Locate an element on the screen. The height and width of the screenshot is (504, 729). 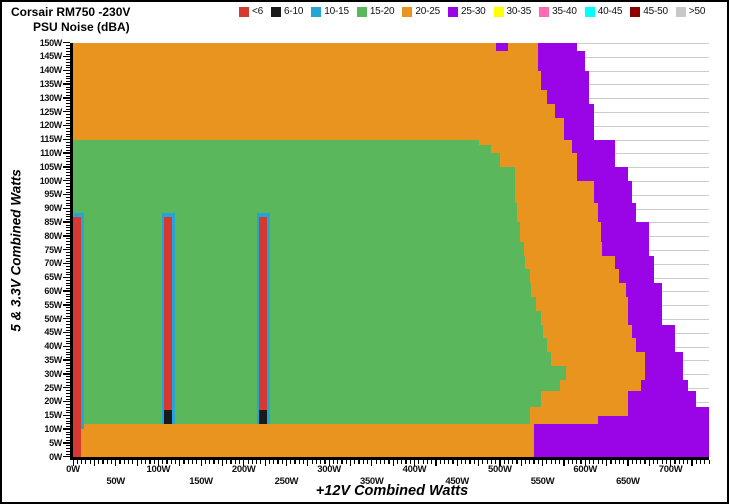
legend-label: 40-45 is located at coordinates (610, 11).